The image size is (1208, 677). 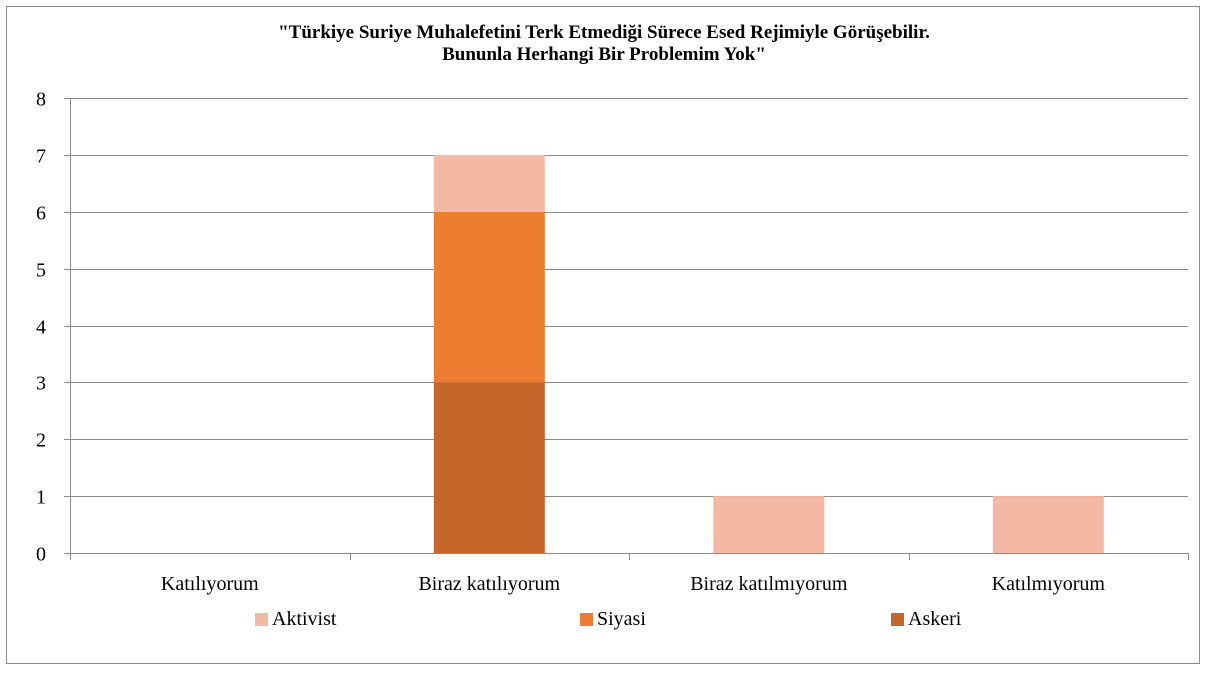 I want to click on legend: Aktivist Siyasi Askeri, so click(x=604, y=621).